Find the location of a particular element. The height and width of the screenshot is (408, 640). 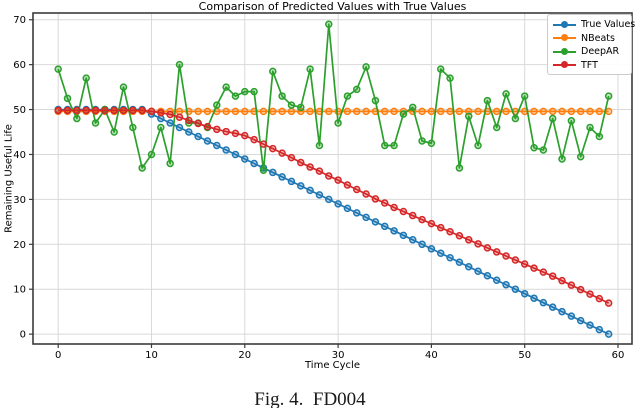

legend-item-nbeats: NBeats is located at coordinates (590, 38).